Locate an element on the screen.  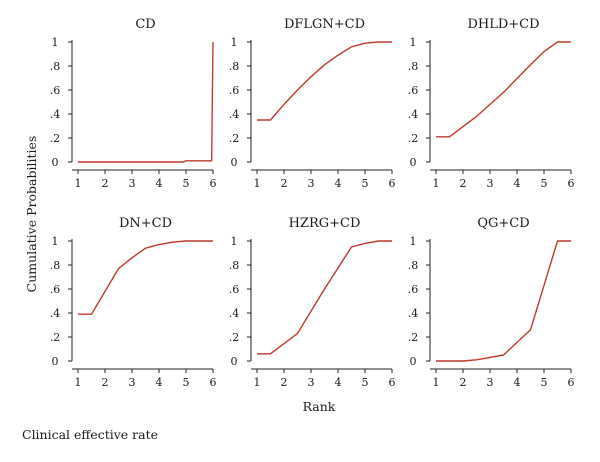
panel-title: CD is located at coordinates (145, 24).